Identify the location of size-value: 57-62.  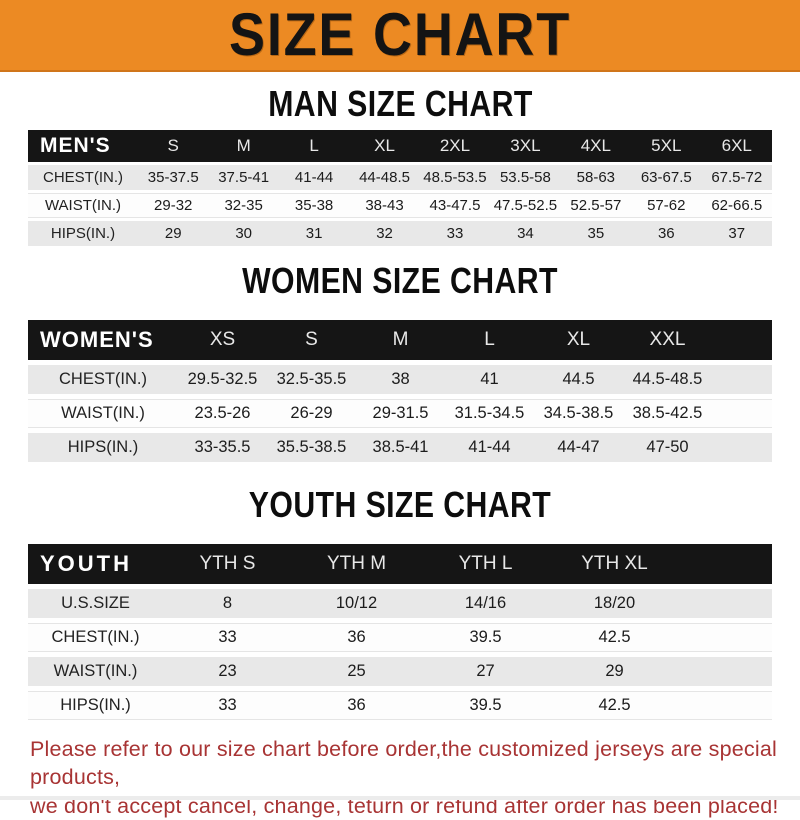
(666, 205).